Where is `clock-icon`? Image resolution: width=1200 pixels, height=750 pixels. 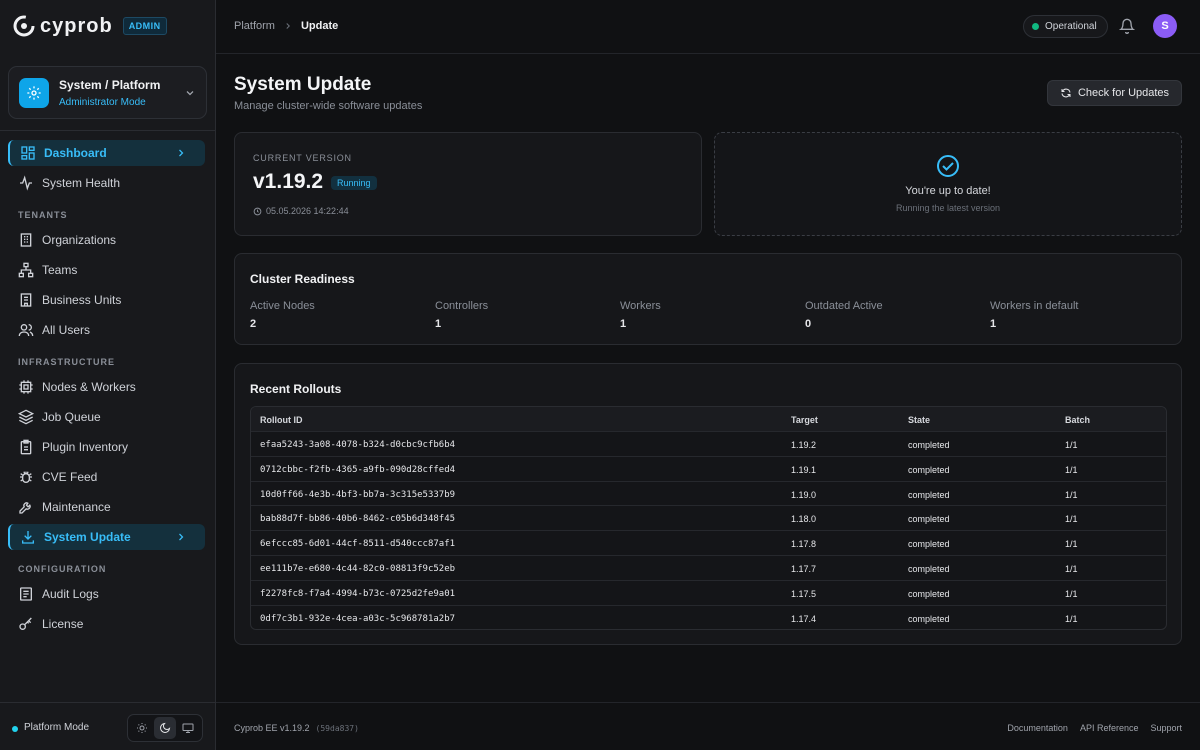
clock-icon is located at coordinates (257, 211).